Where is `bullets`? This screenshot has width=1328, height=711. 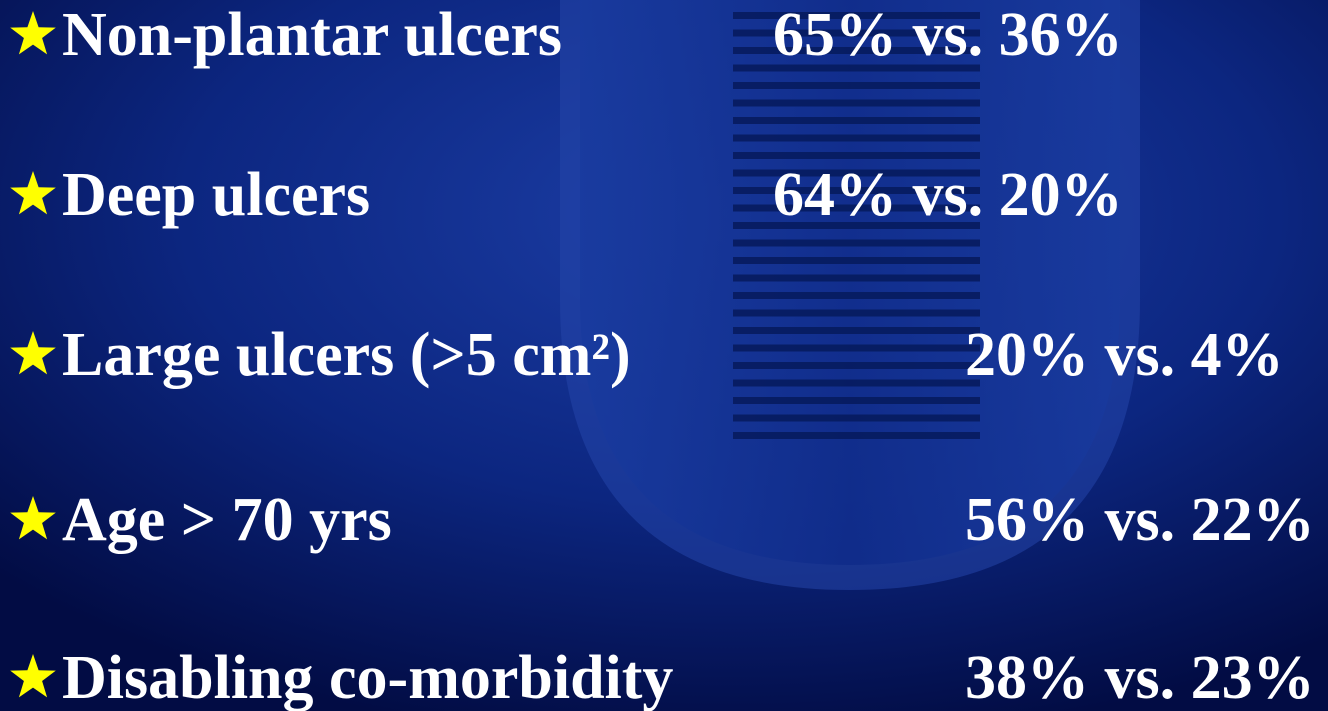
bullets is located at coordinates (33, 354).